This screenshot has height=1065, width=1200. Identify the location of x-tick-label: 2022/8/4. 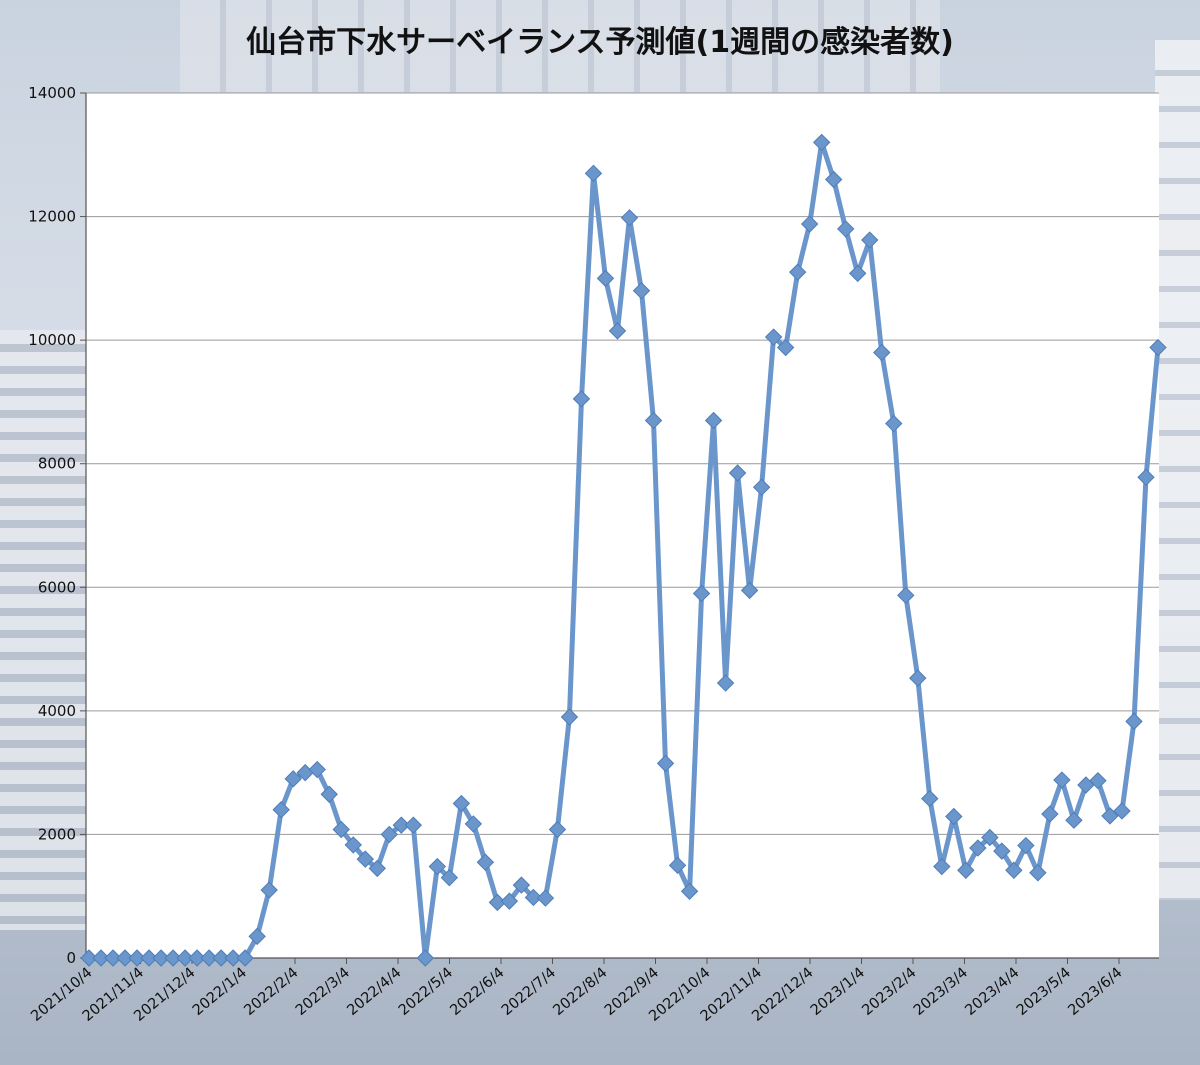
(580, 992).